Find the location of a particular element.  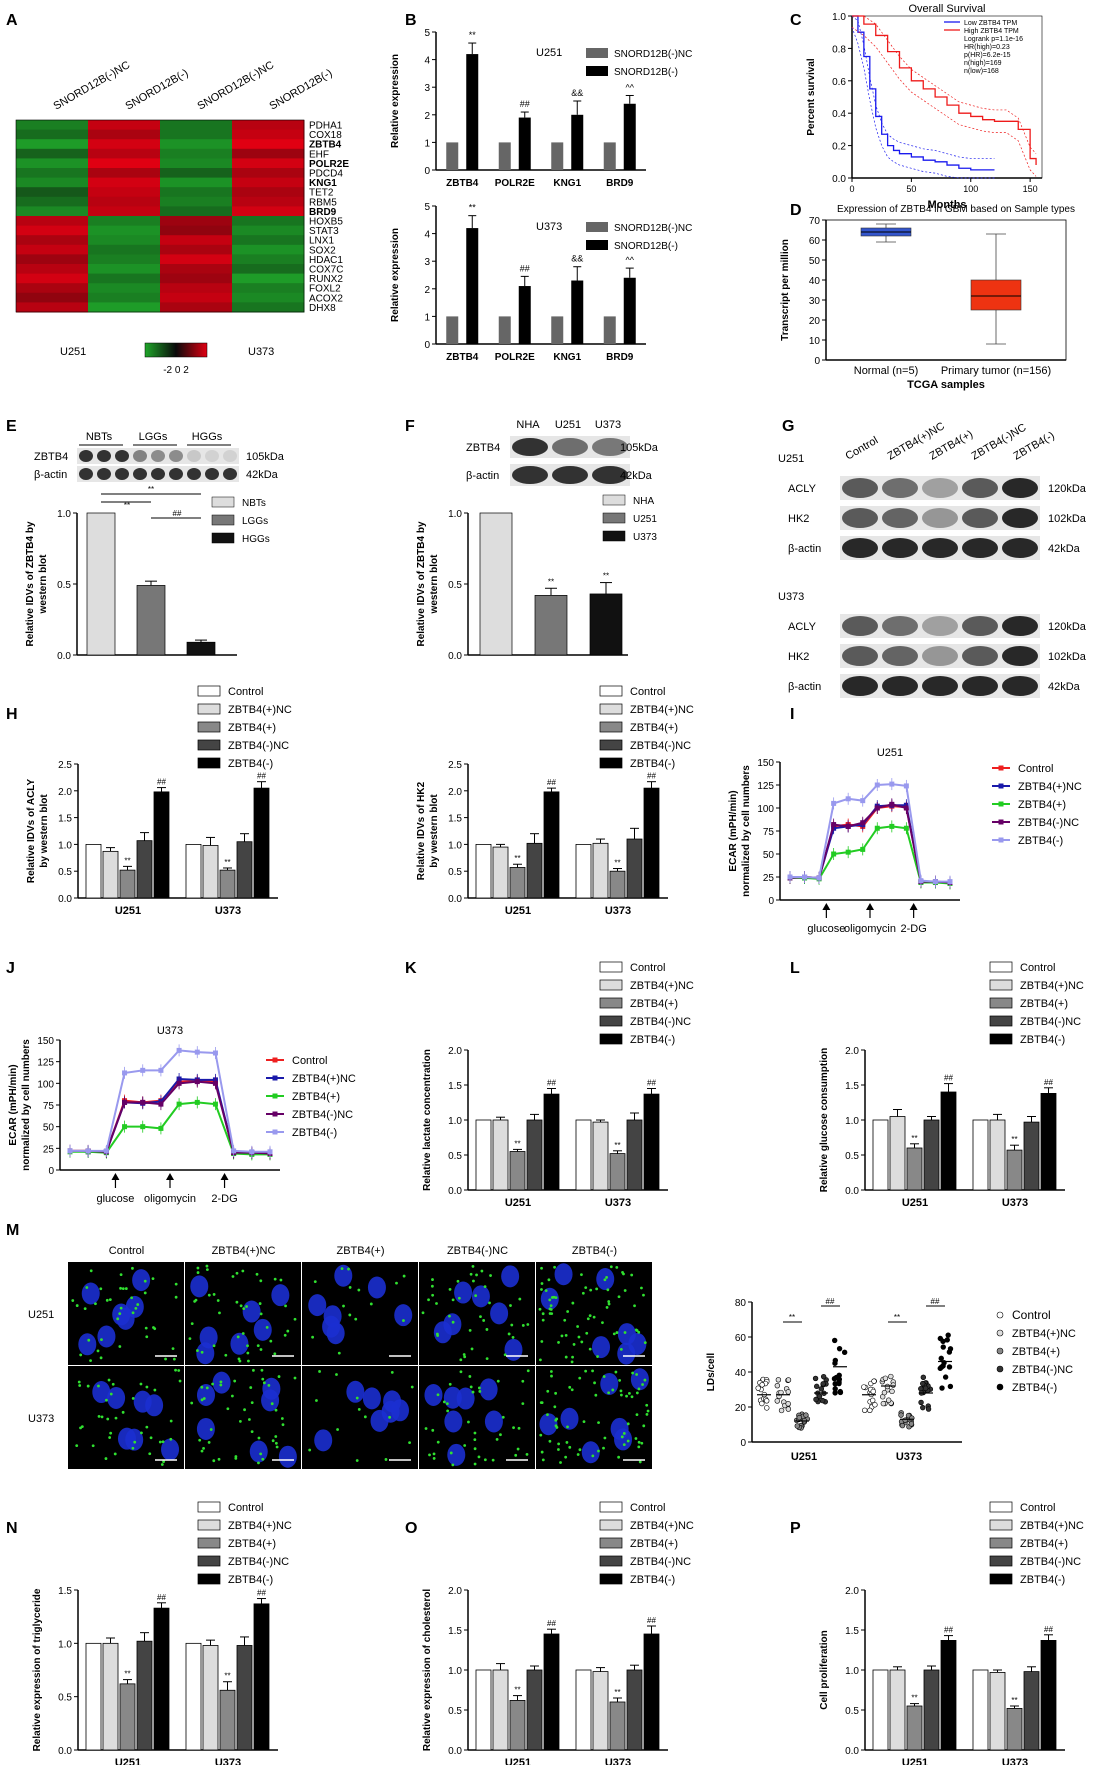

chart-M-legend-label: ZBTB4(+) is located at coordinates (1036, 1352).